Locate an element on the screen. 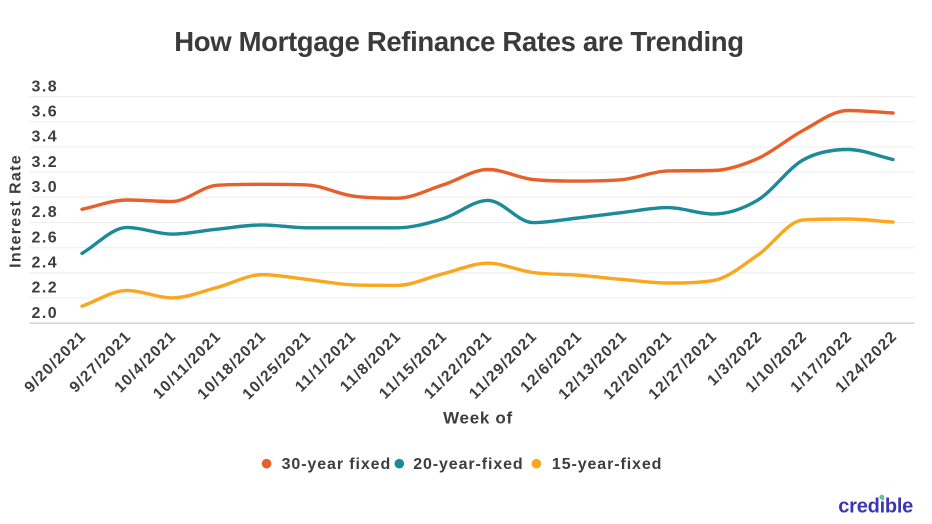  svg-text: 3.0 is located at coordinates (45, 187).